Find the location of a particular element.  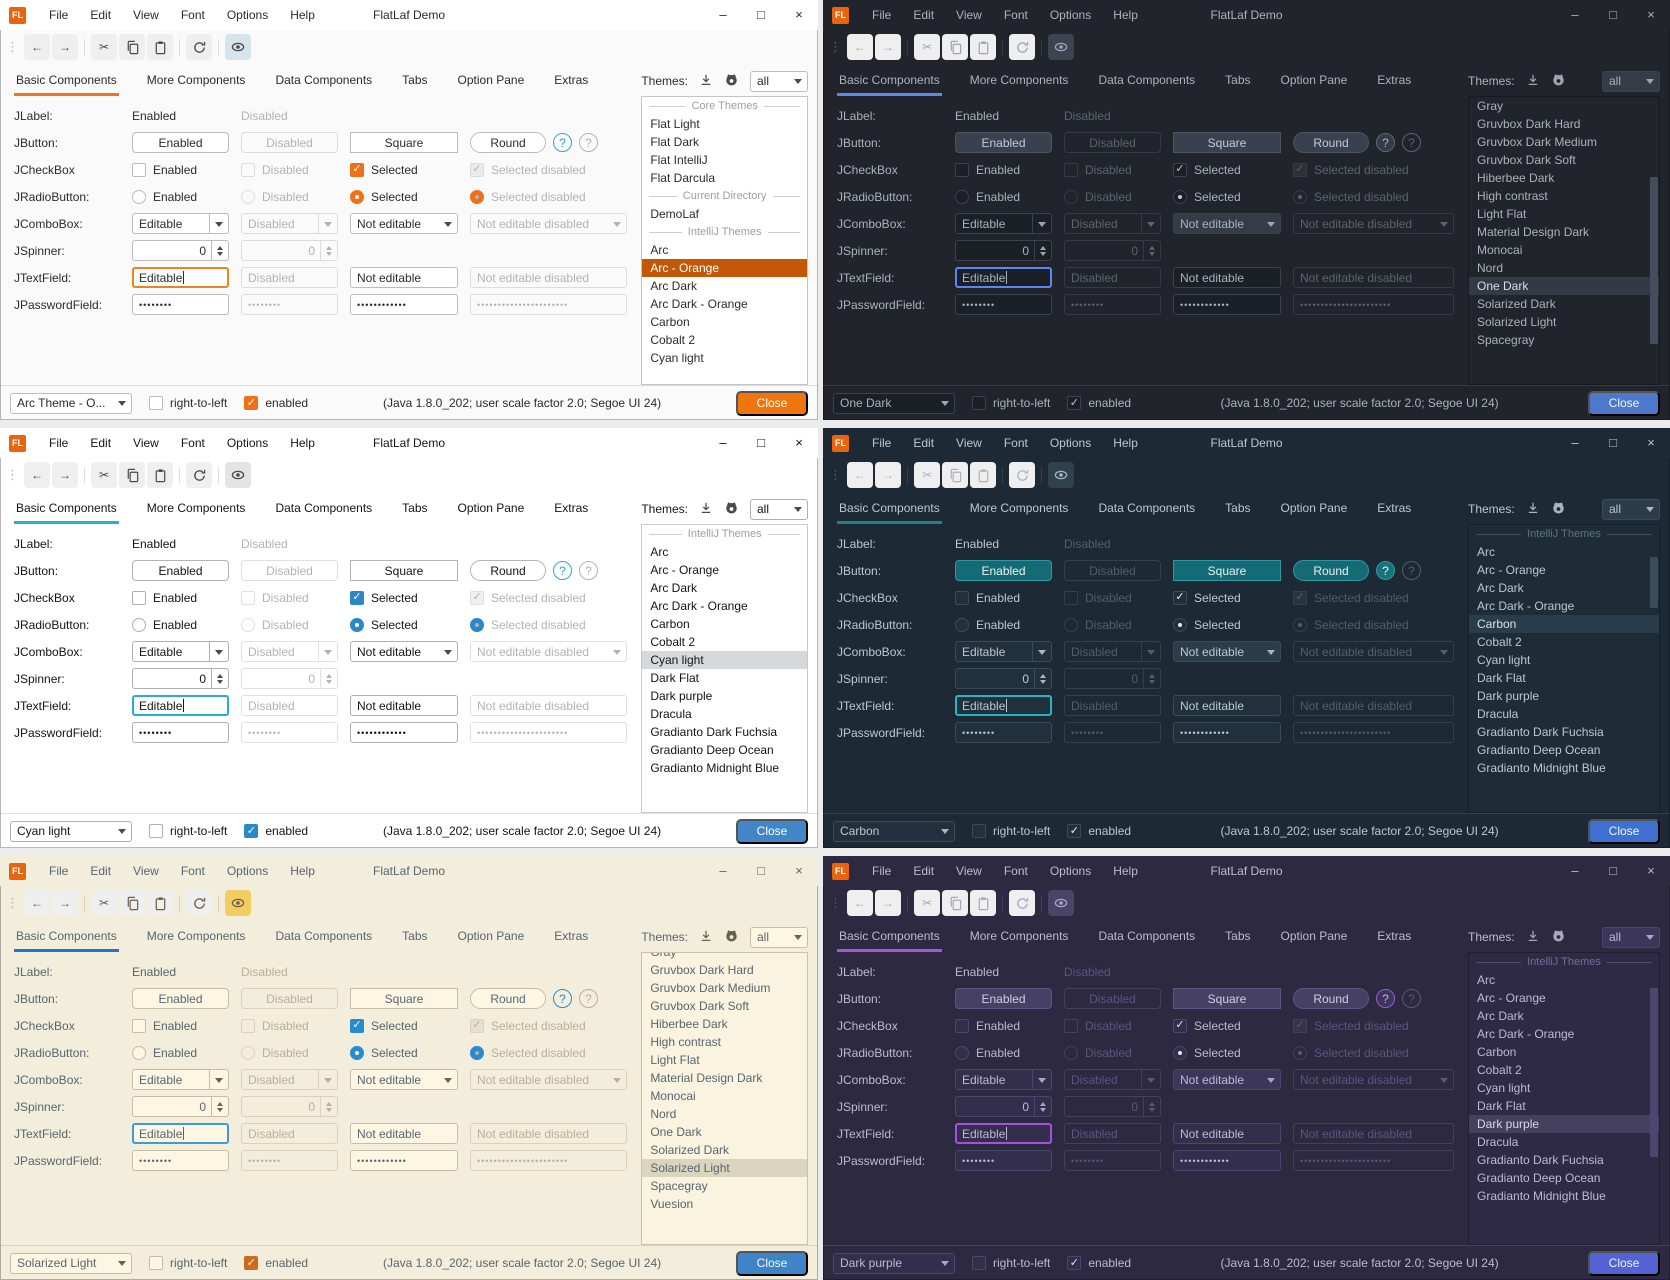

theme-list-item: Arc - Orange is located at coordinates (685, 570).